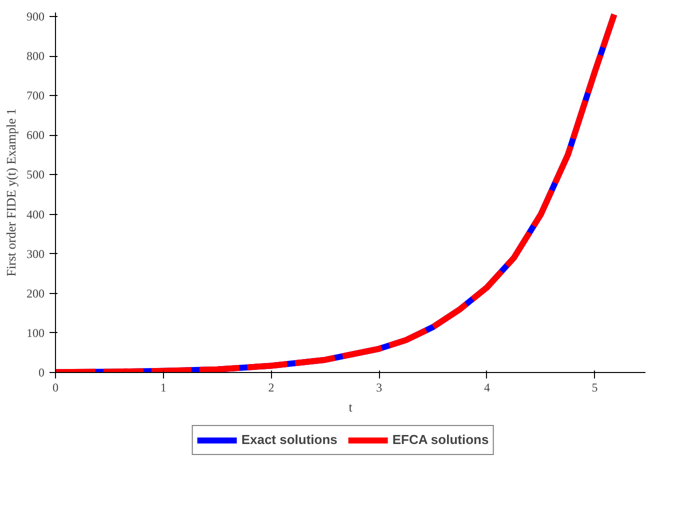  Describe the element at coordinates (35, 214) in the screenshot. I see `y-tick-label: 400` at that location.